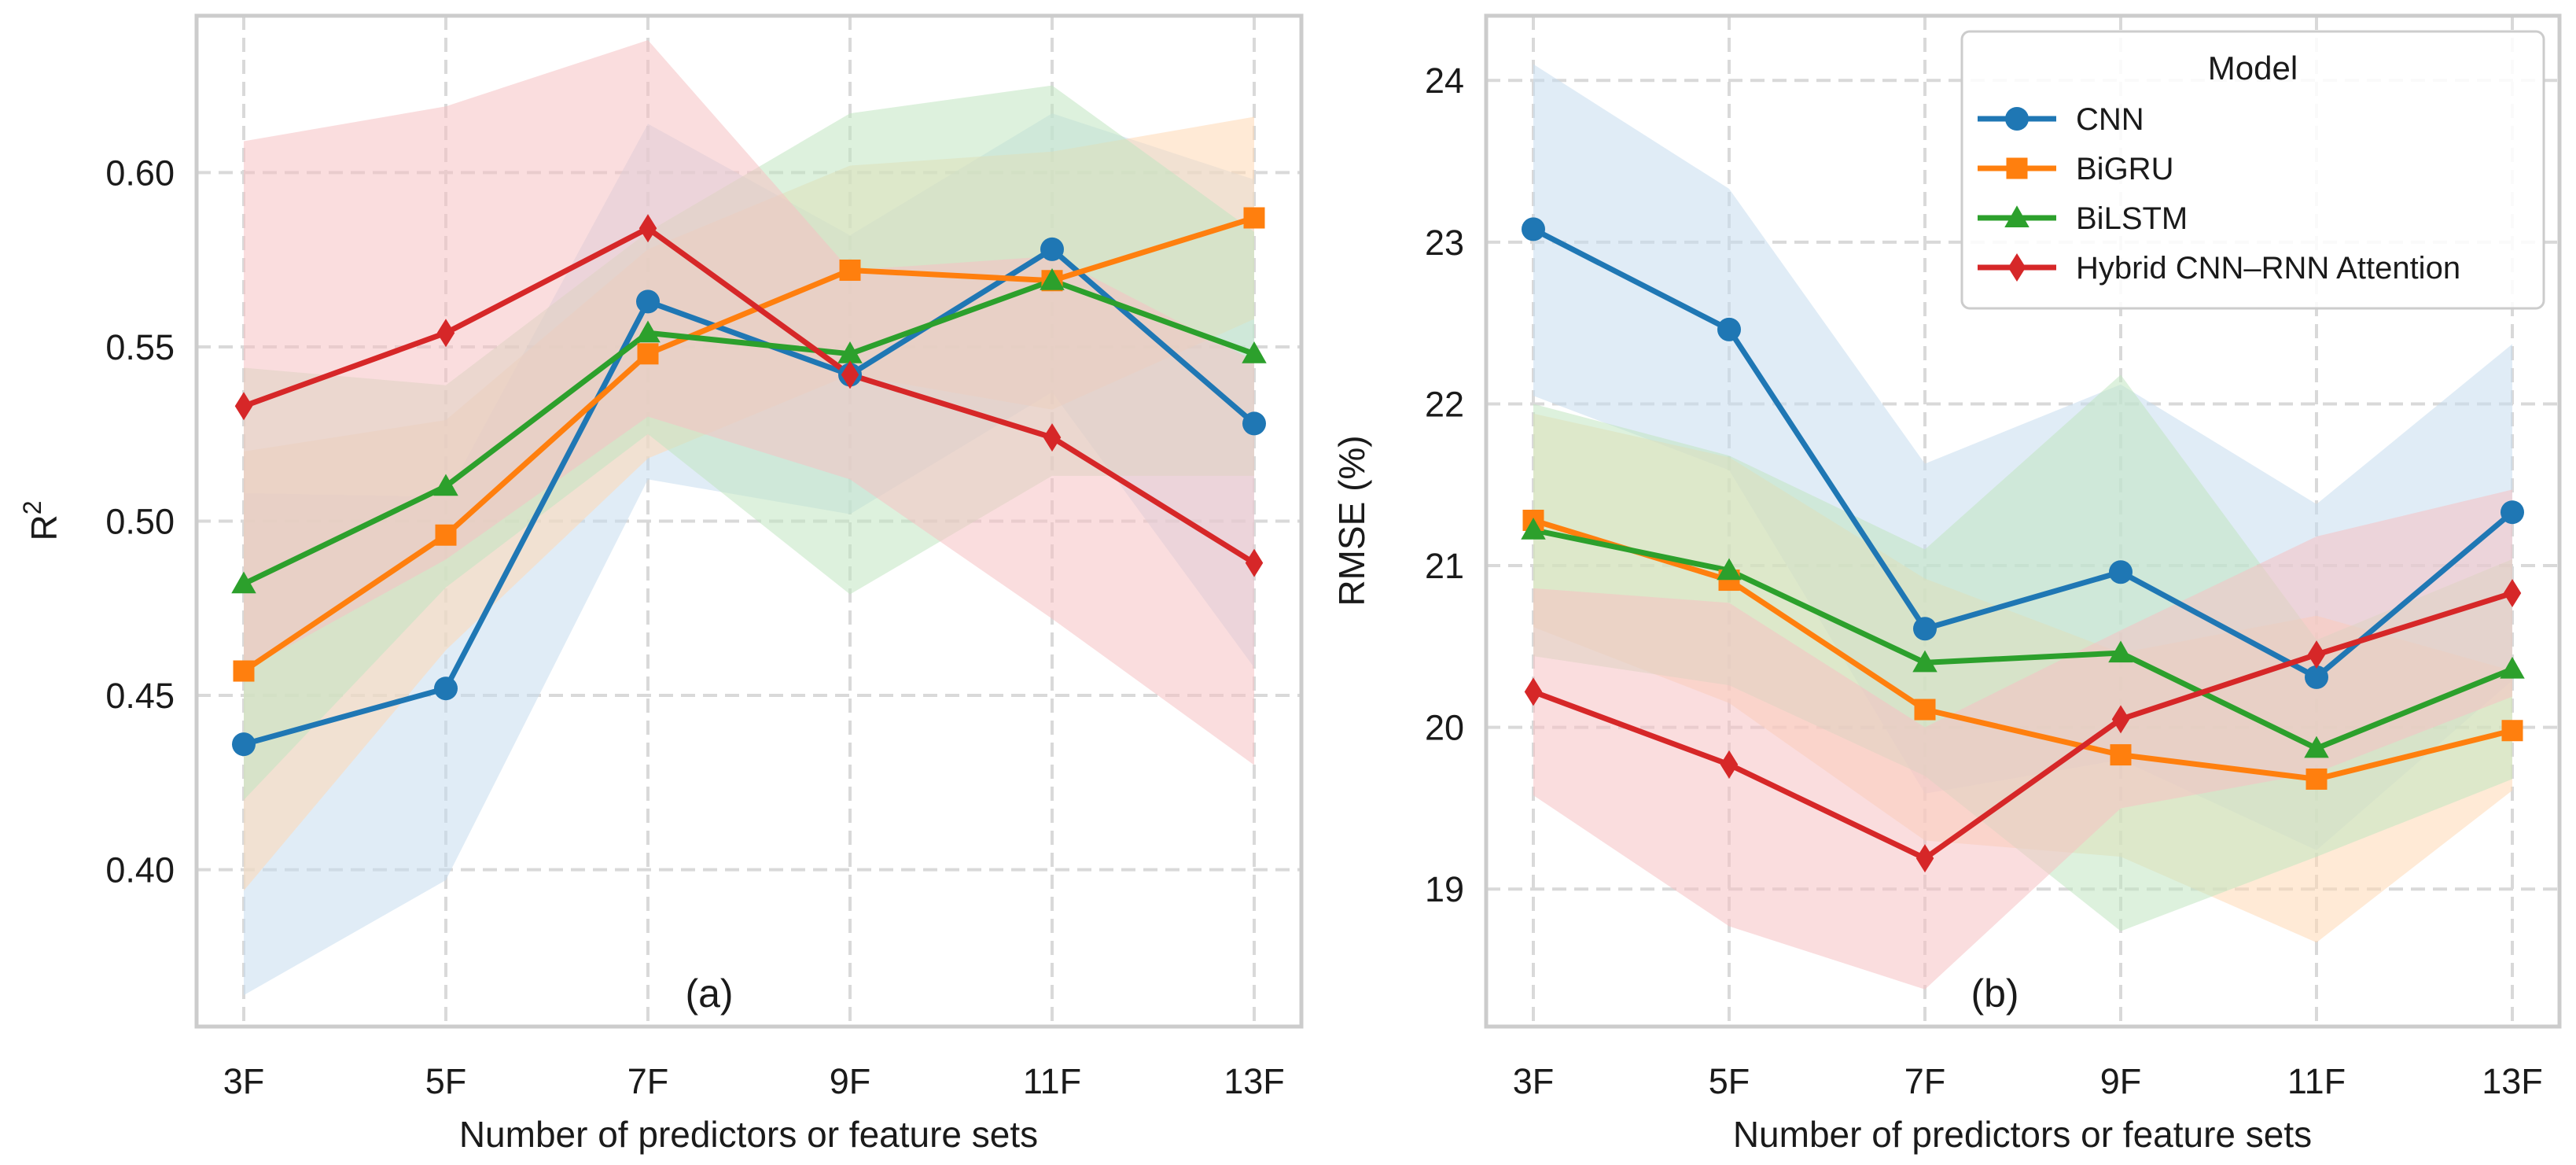 The width and height of the screenshot is (2576, 1165). Describe the element at coordinates (2124, 169) in the screenshot. I see `legend-label-bigru: BiGRU` at that location.